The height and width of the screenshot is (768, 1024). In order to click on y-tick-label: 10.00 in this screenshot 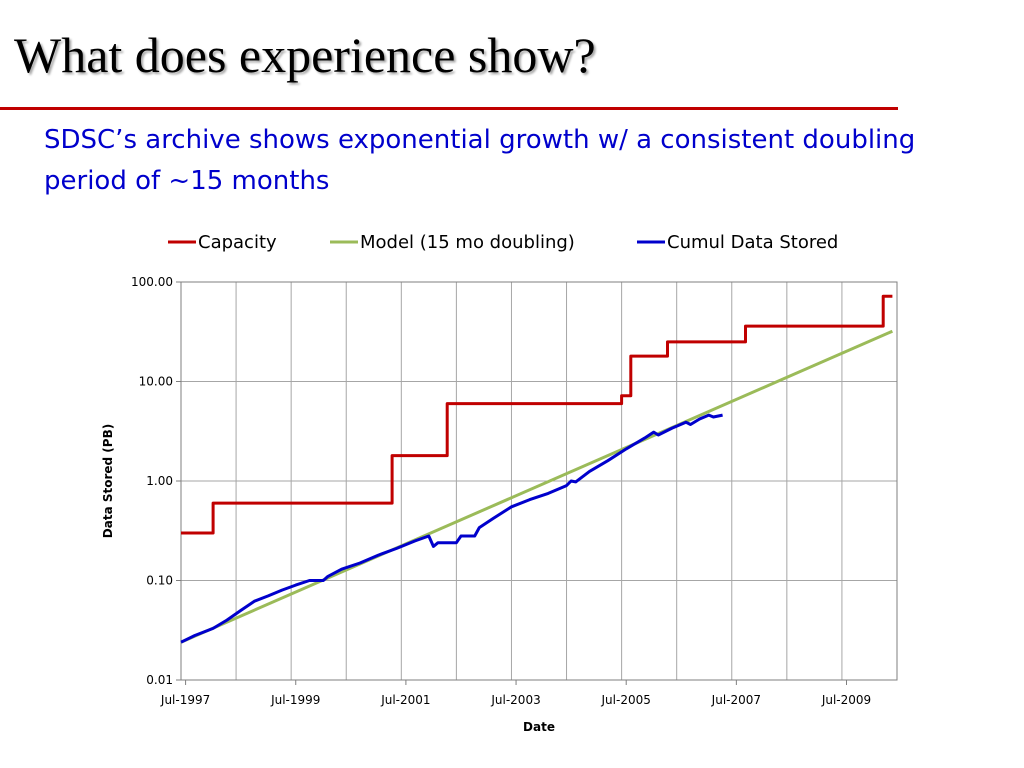, I will do `click(156, 382)`.